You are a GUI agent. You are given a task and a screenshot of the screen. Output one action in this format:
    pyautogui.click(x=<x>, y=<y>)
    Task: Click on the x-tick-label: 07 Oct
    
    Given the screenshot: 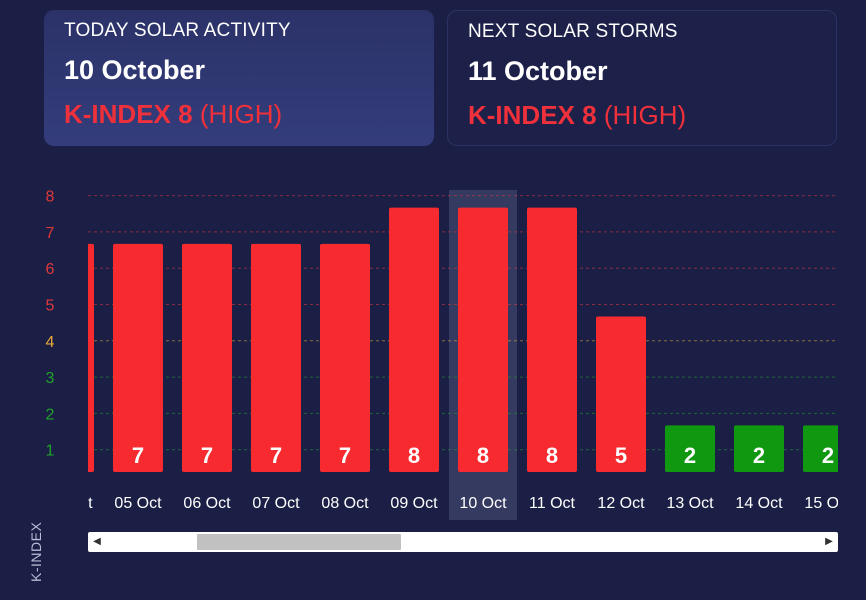 What is the action you would take?
    pyautogui.click(x=276, y=503)
    